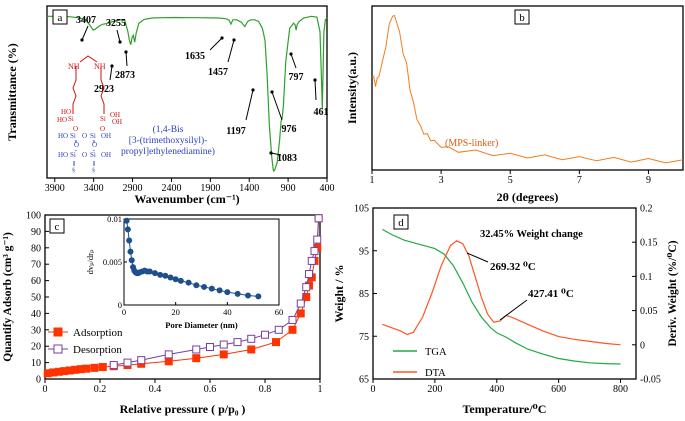 The width and height of the screenshot is (685, 421). I want to click on c-inset-xtick-label: 60, so click(279, 312).